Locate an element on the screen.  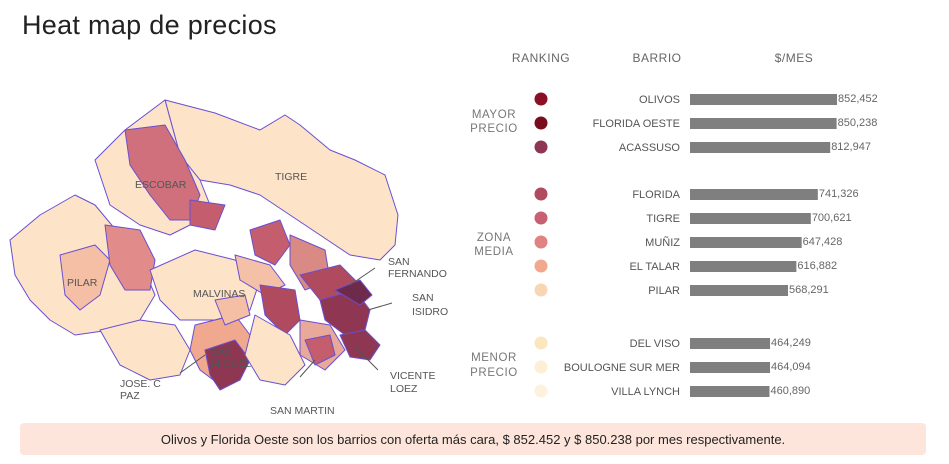
map-label-escobar: ESCOBAR is located at coordinates (161, 185).